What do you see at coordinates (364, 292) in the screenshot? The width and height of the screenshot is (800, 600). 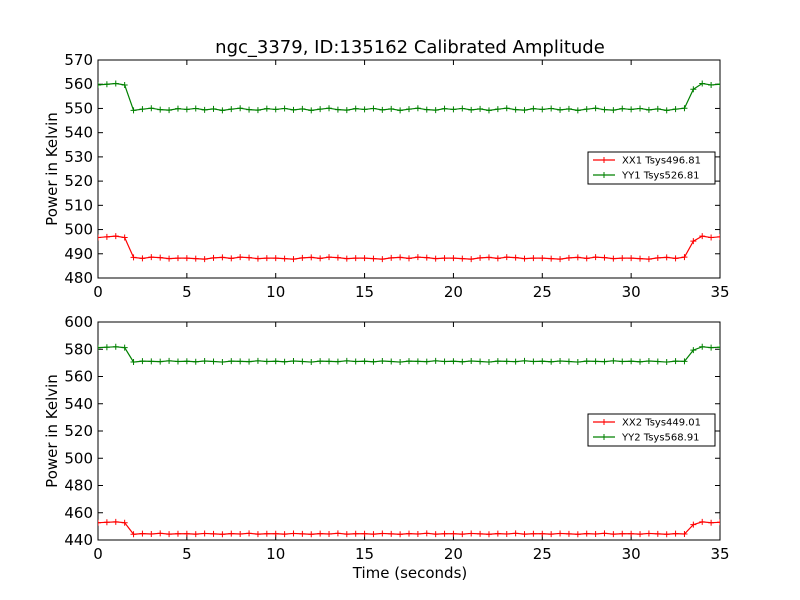 I see `x-tick-label: 15` at bounding box center [364, 292].